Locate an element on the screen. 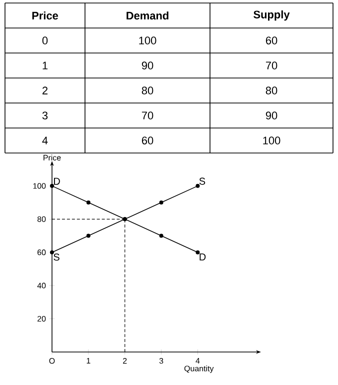  x-tick-label: Supply is located at coordinates (272, 15).